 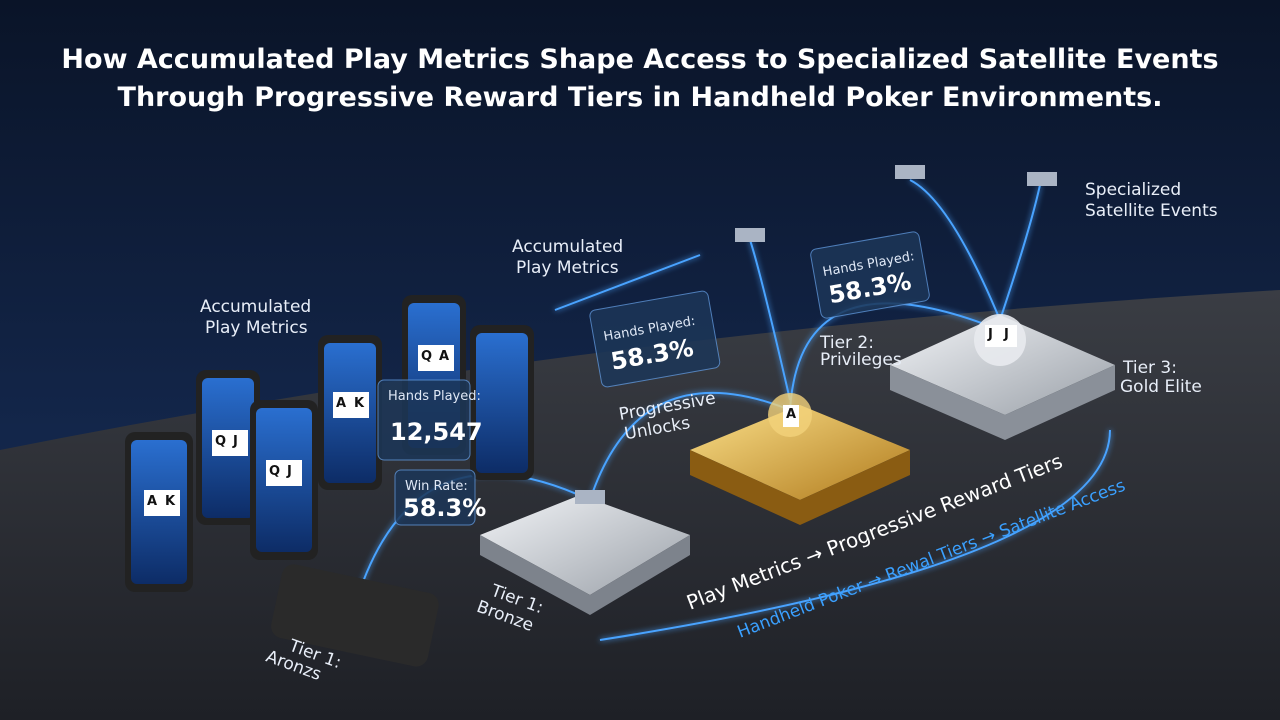 What do you see at coordinates (434, 396) in the screenshot?
I see `panel-label: Hands Played:` at bounding box center [434, 396].